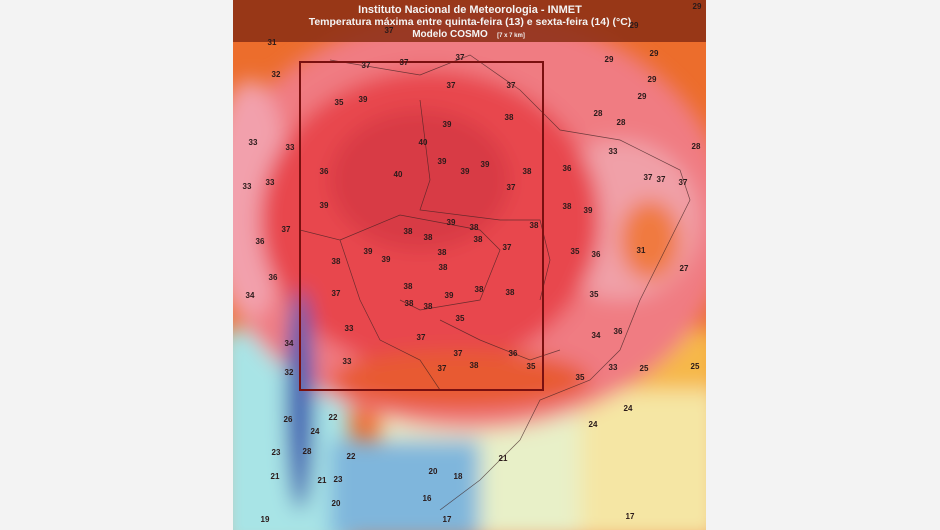 The height and width of the screenshot is (530, 940). What do you see at coordinates (447, 519) in the screenshot?
I see `temperature-label: 17` at bounding box center [447, 519].